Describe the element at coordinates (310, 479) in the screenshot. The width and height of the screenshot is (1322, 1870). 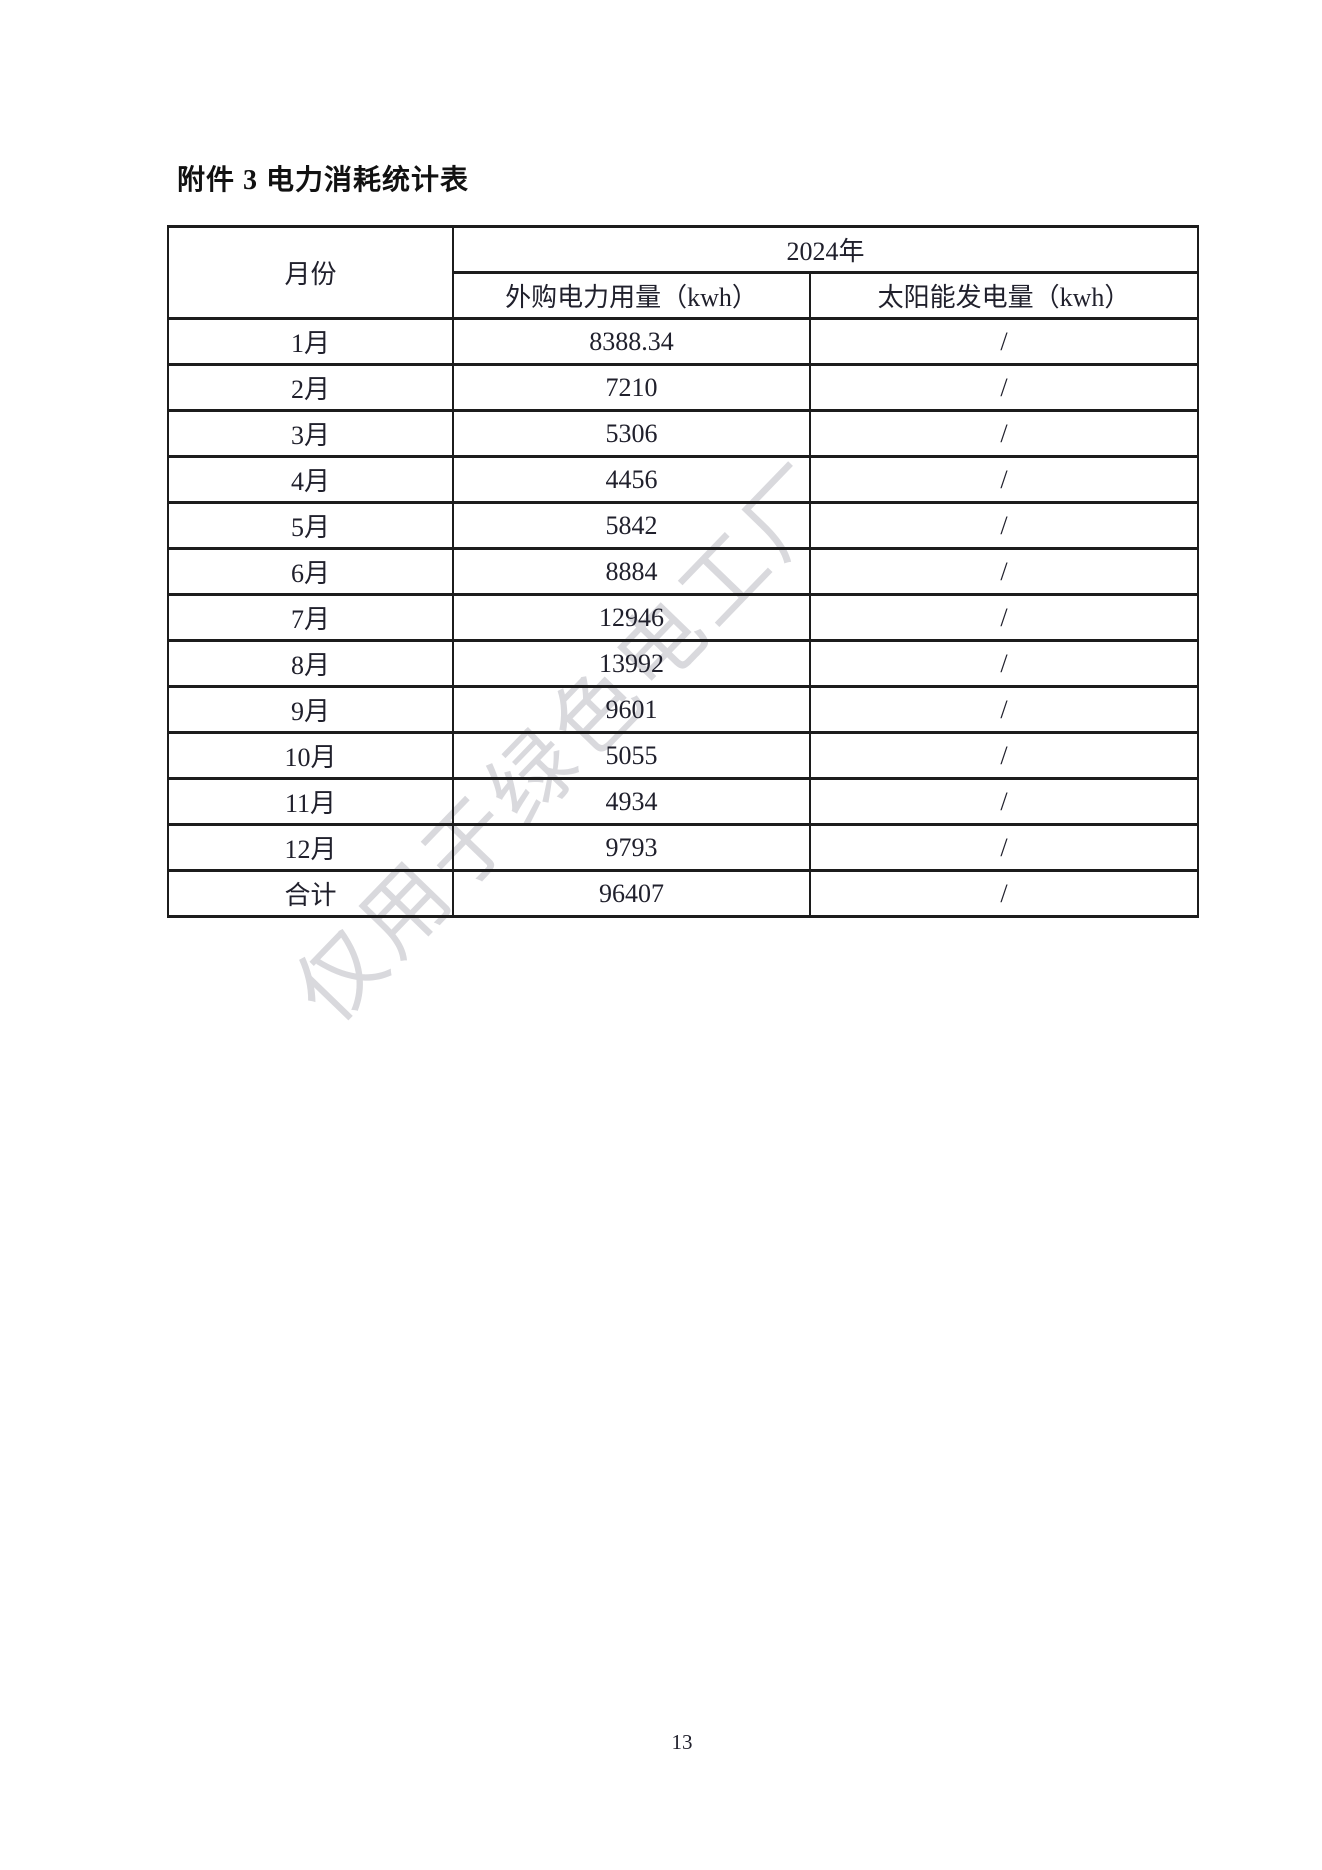
I see `month-cell: 4月` at that location.